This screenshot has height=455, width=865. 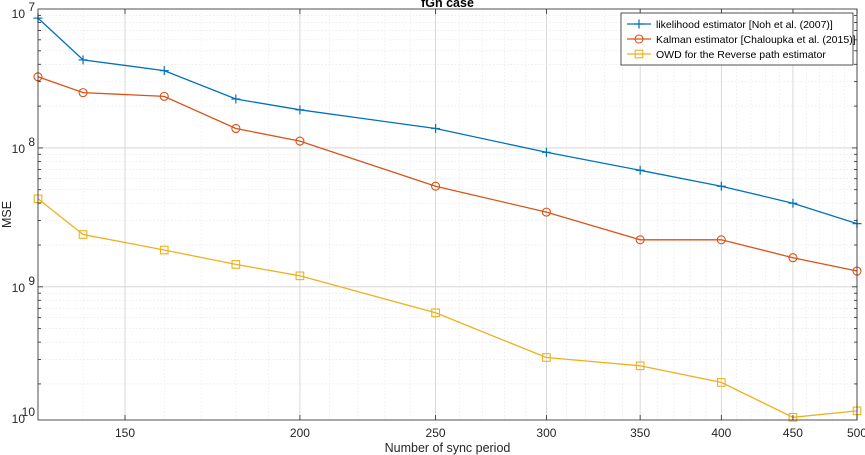 I want to click on x-tick-label: 400, so click(x=721, y=433).